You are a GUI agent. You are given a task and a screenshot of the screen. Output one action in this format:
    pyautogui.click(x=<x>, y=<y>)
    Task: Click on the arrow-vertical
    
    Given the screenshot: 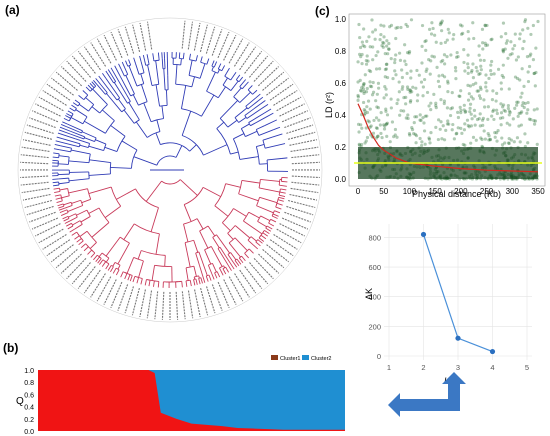 What is the action you would take?
    pyautogui.click(x=454, y=391)
    